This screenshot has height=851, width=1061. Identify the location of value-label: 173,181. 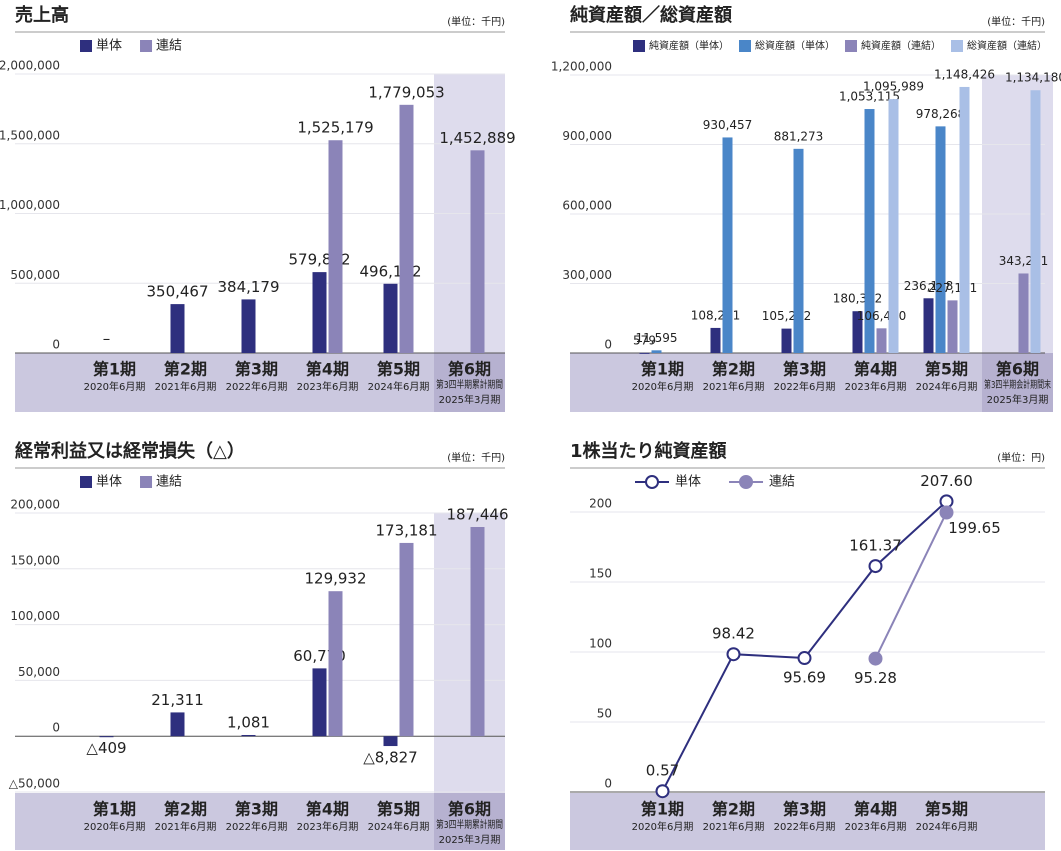
(406, 530).